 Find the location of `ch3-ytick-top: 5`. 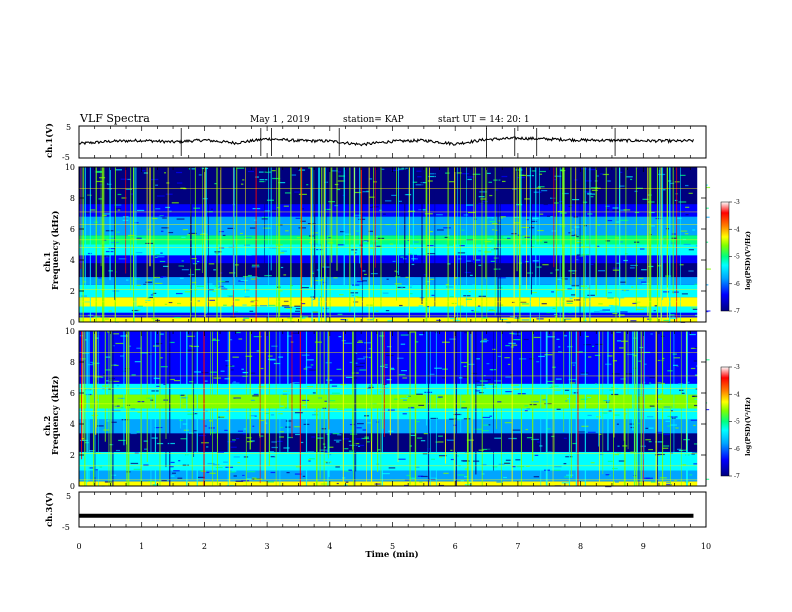

ch3-ytick-top: 5 is located at coordinates (68, 496).